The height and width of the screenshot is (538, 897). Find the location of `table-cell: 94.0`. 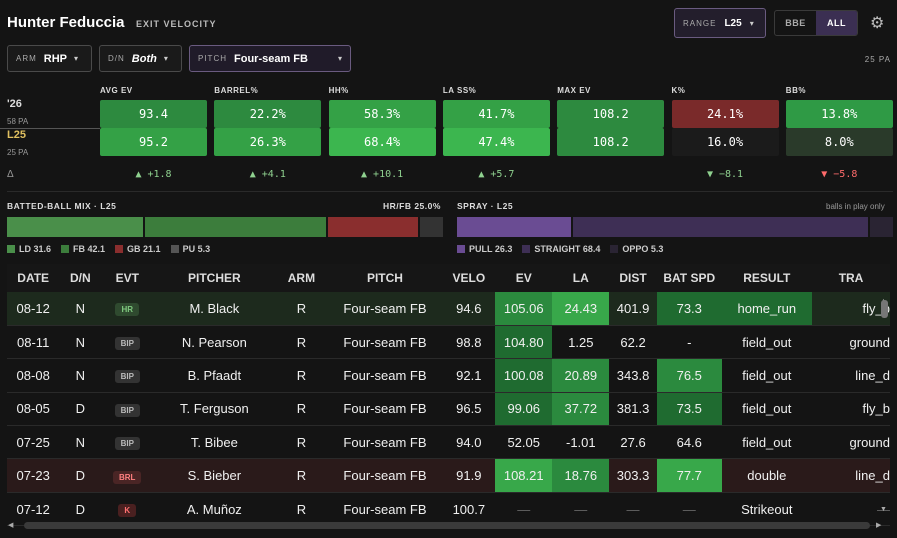

table-cell: 94.0 is located at coordinates (468, 442).